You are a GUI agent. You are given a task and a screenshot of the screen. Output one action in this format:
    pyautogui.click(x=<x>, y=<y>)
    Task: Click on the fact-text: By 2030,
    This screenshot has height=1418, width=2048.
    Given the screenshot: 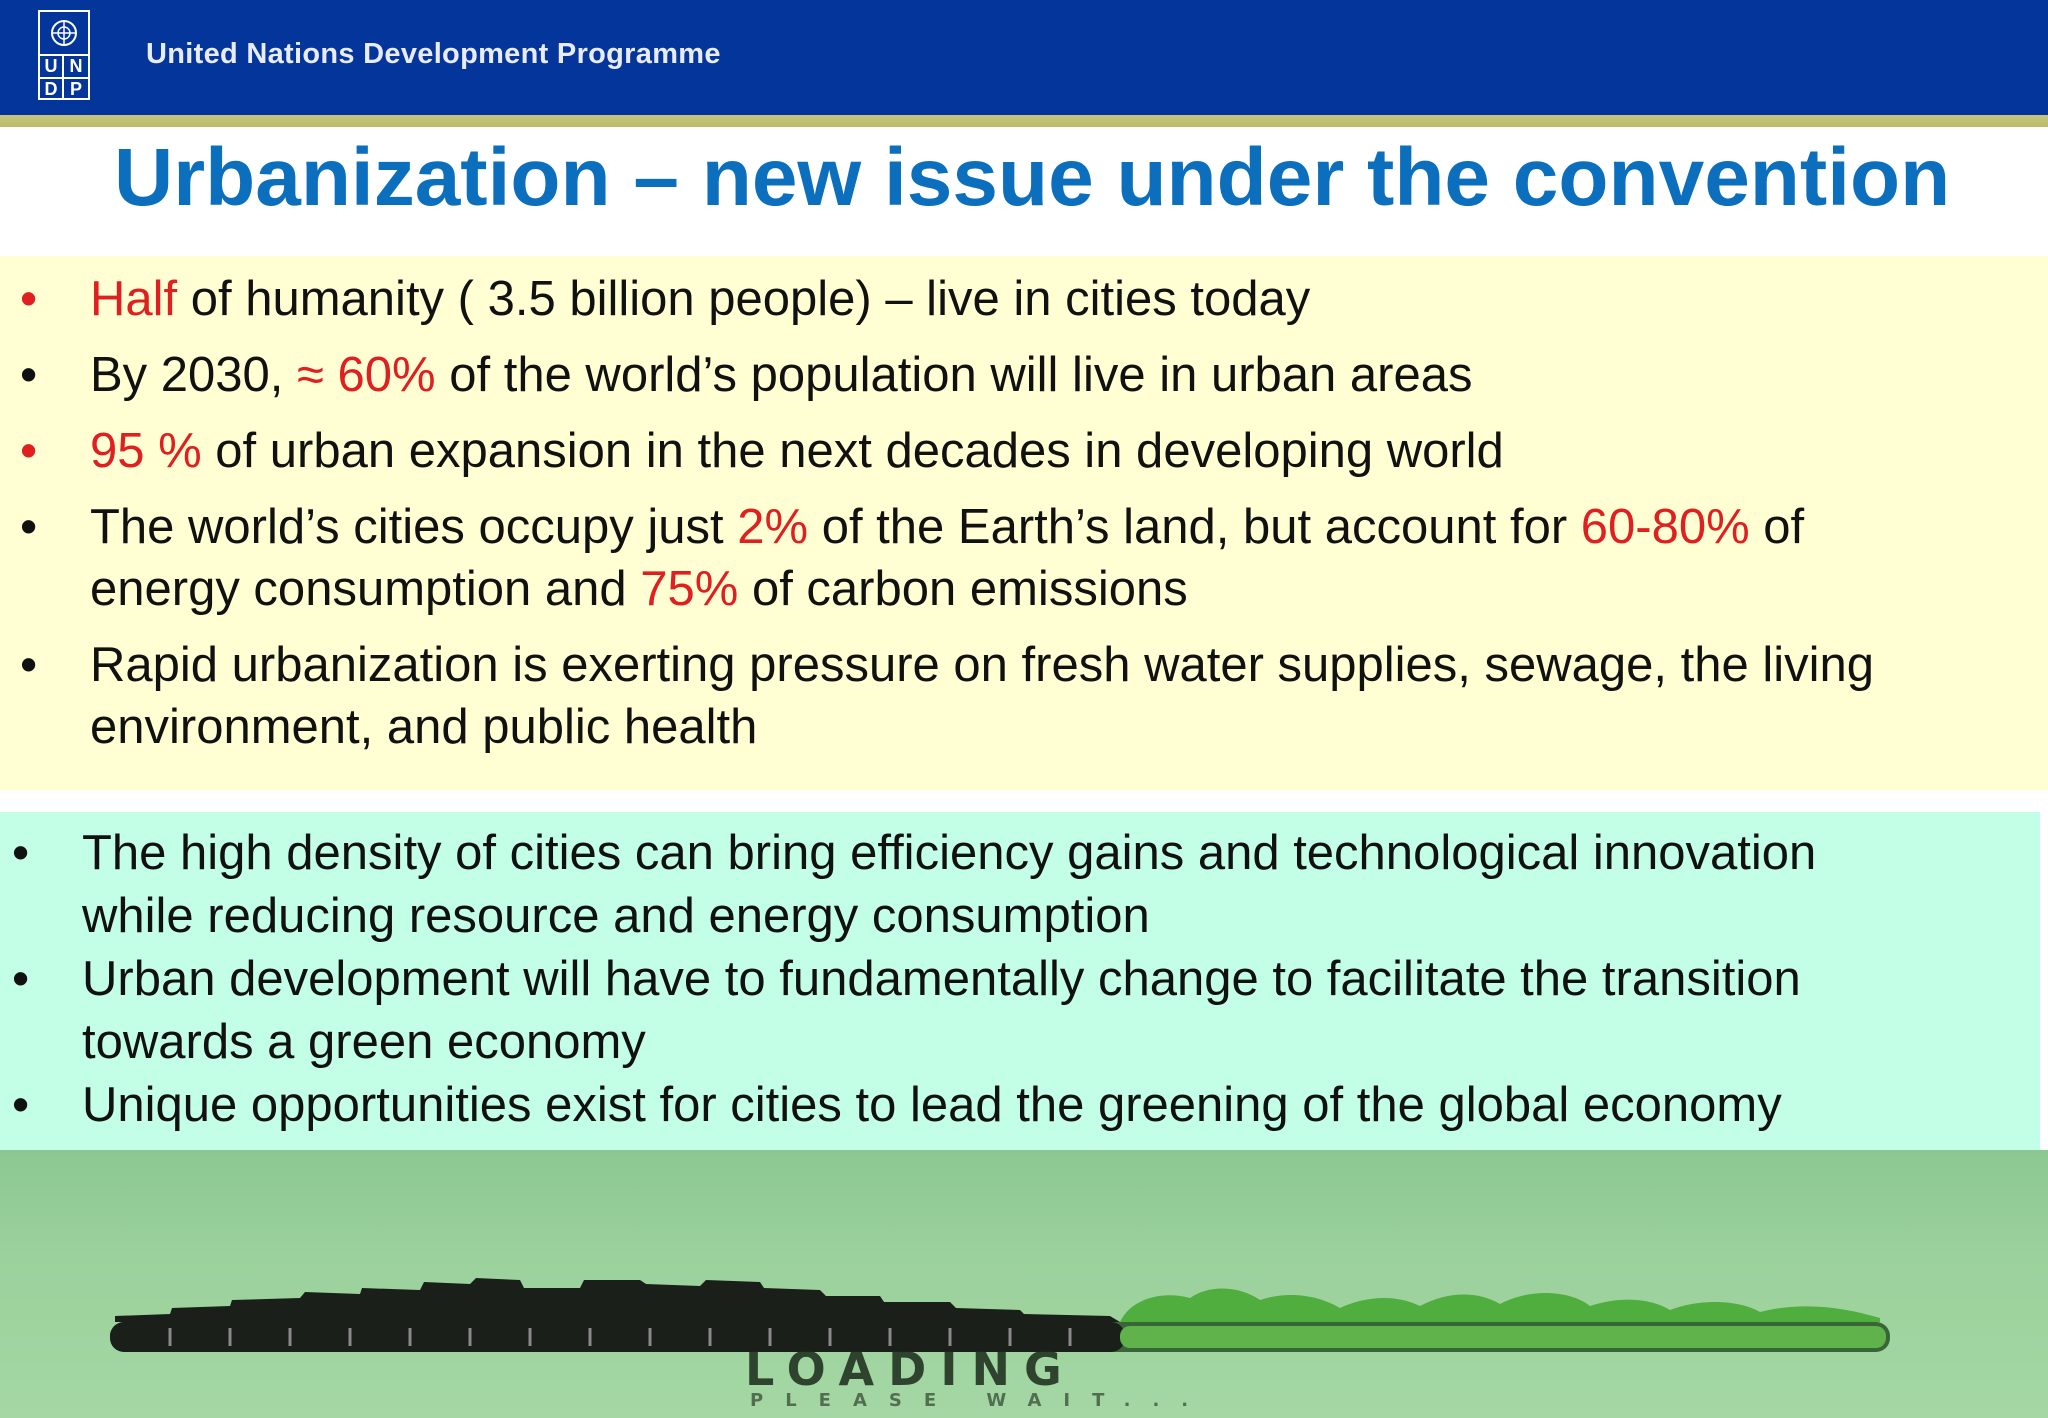 What is the action you would take?
    pyautogui.click(x=194, y=375)
    